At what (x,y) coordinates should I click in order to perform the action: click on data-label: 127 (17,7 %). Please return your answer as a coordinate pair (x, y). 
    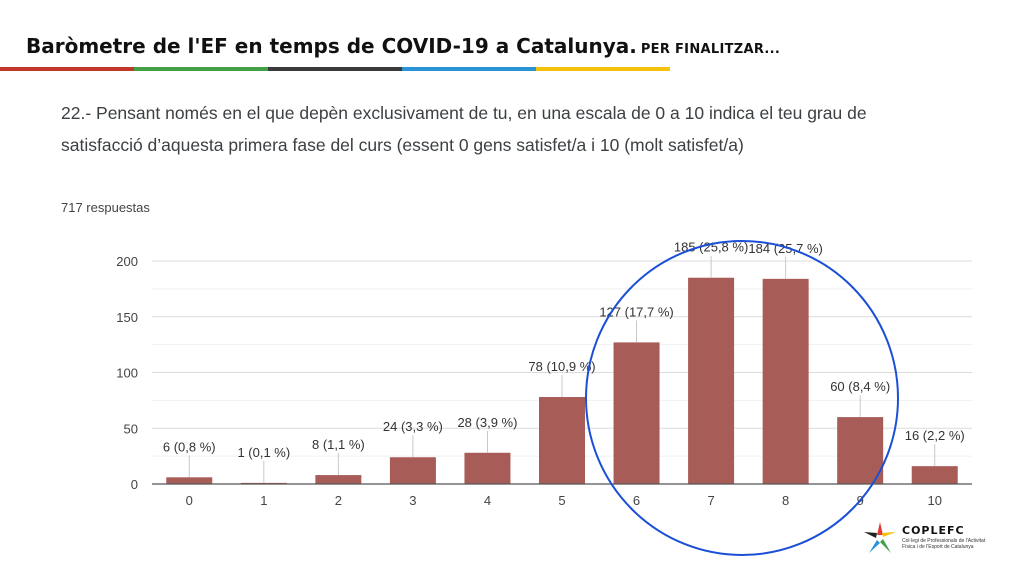
    Looking at the image, I should click on (636, 311).